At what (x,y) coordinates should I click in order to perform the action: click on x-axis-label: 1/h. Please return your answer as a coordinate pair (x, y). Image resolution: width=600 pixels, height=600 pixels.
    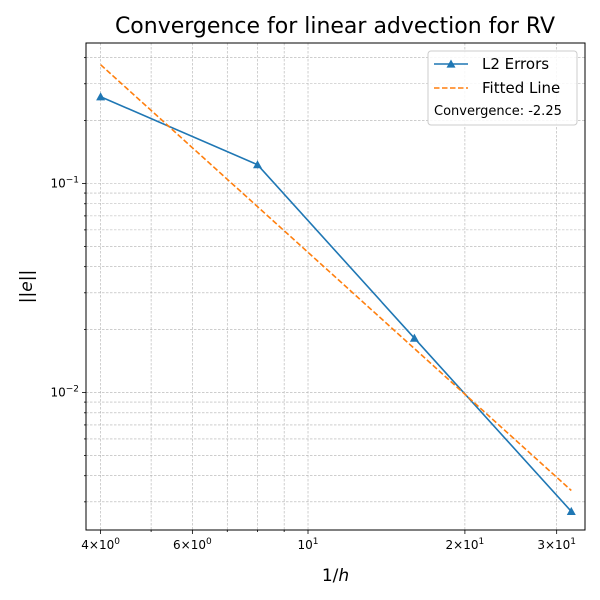
    Looking at the image, I should click on (335, 576).